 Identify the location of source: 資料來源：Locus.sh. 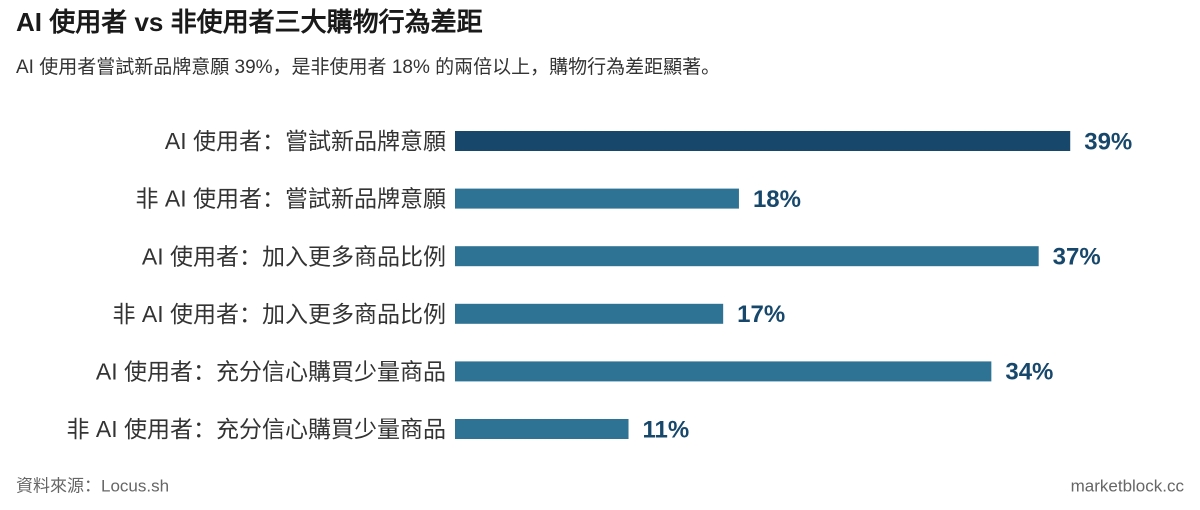
(92, 485).